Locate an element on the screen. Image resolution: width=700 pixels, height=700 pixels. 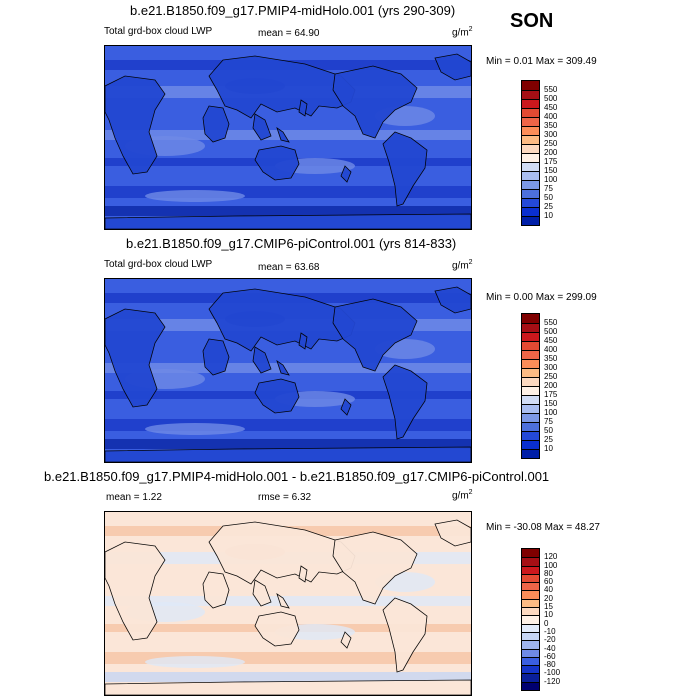
colorbar-tick-label: -20 is located at coordinates (550, 640).